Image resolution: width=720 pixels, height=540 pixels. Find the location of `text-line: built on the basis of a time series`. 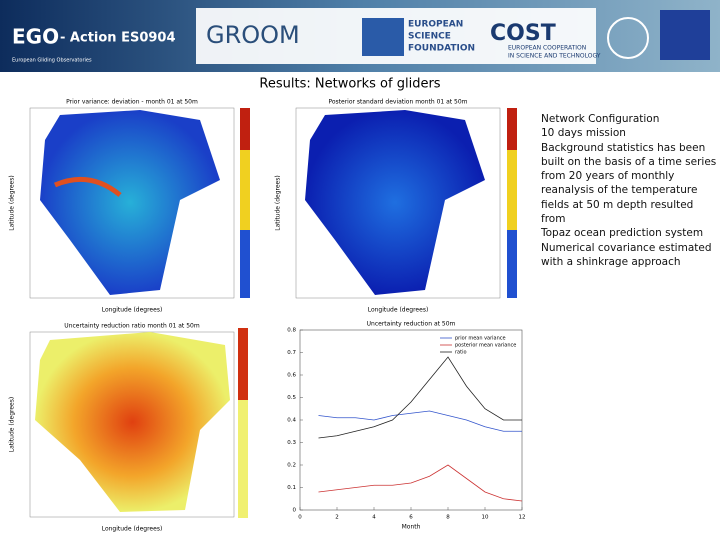

text-line: built on the basis of a time series is located at coordinates (629, 161).